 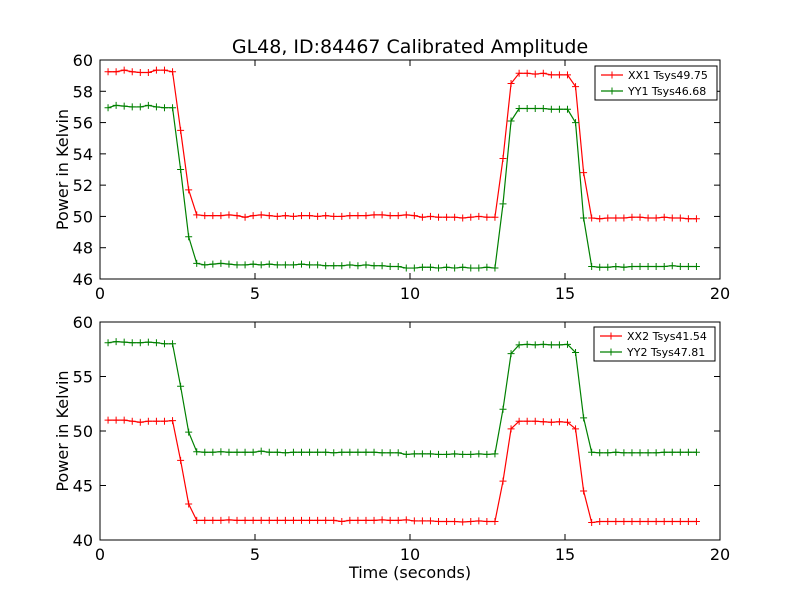 I want to click on x-tick-label: 15, so click(x=565, y=554).